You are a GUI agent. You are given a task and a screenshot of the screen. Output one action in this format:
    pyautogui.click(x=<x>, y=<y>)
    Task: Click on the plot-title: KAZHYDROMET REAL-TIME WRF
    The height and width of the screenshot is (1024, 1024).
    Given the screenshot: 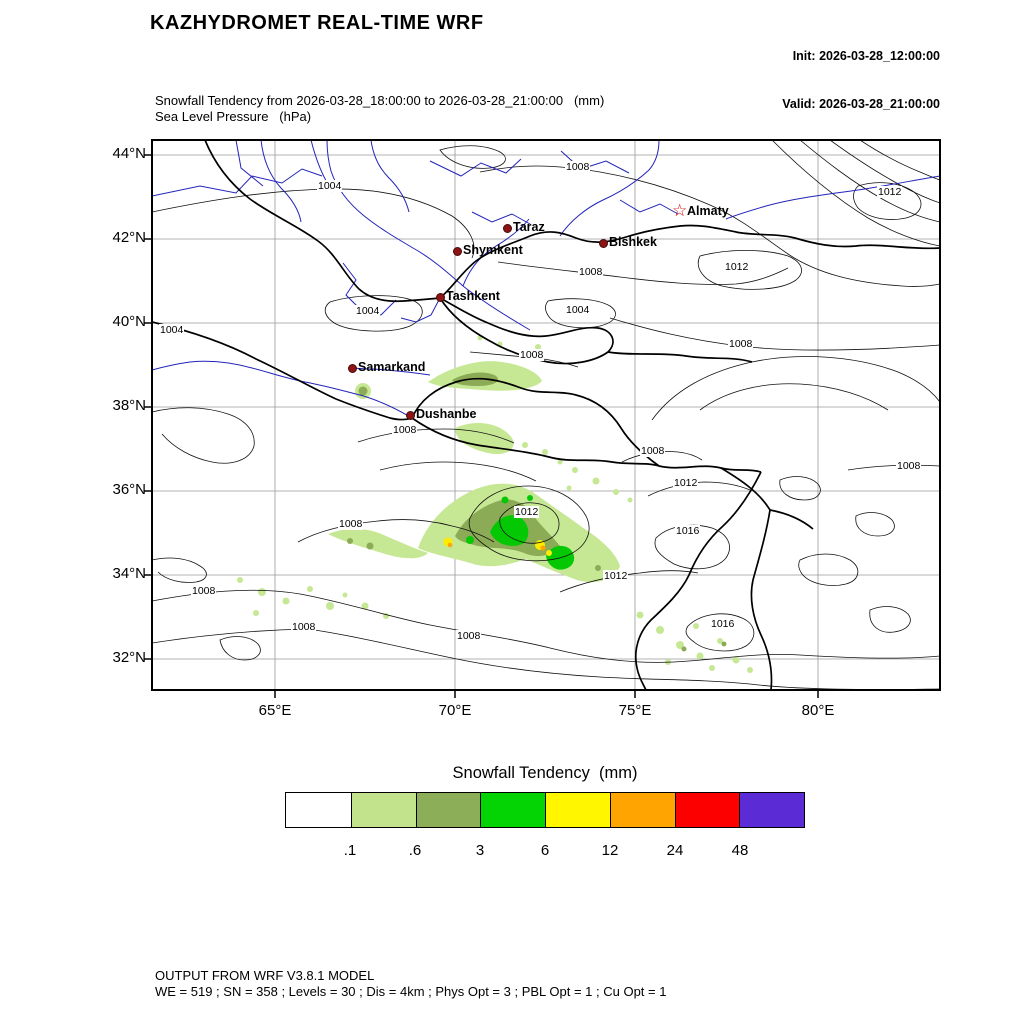 What is the action you would take?
    pyautogui.click(x=317, y=23)
    